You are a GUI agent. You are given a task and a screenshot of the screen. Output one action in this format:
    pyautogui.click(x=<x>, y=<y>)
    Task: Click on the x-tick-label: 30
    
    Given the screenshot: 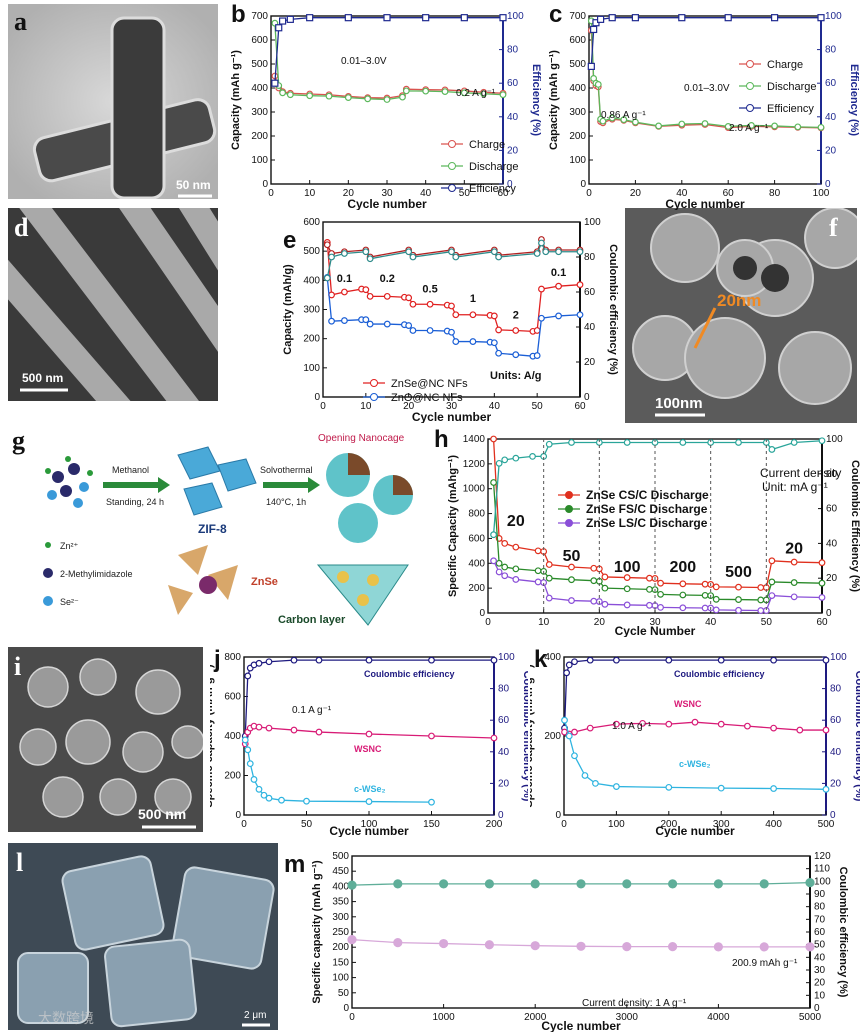 What is the action you would take?
    pyautogui.click(x=452, y=406)
    